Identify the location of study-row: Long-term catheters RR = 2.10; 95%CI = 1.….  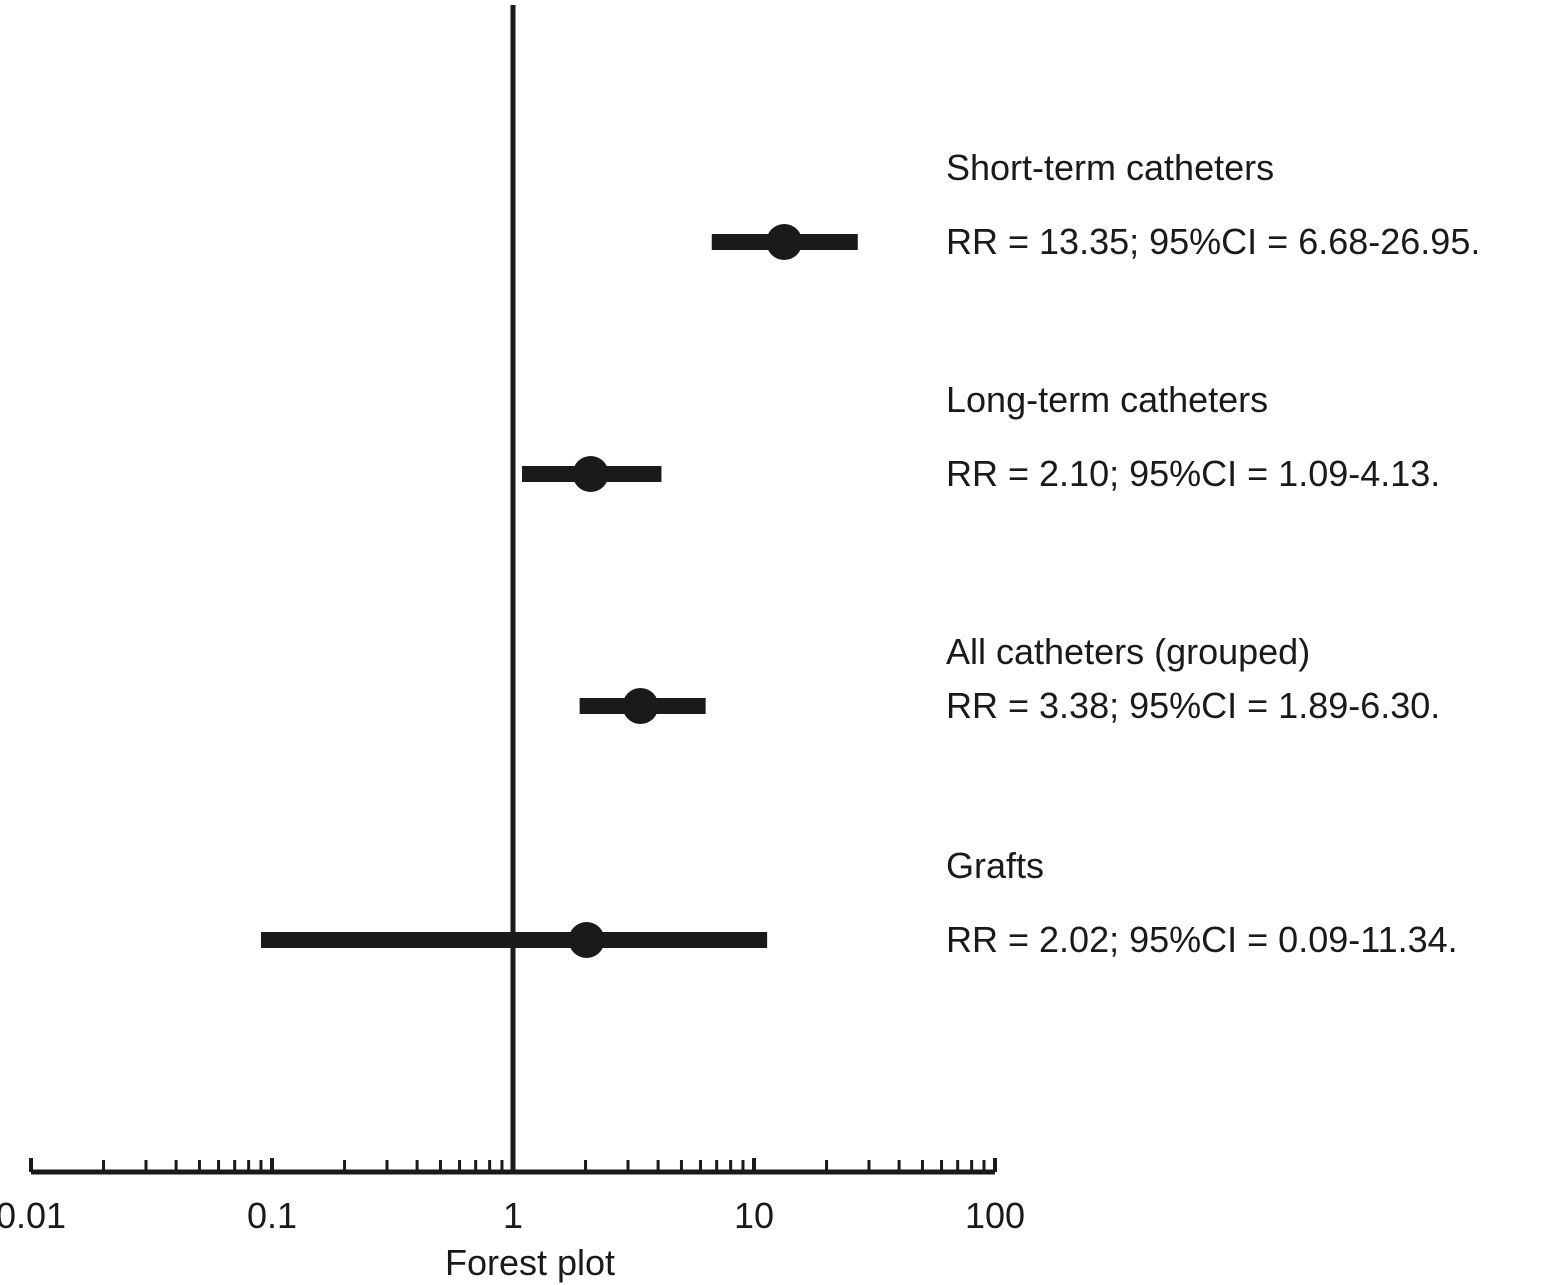
(981, 436).